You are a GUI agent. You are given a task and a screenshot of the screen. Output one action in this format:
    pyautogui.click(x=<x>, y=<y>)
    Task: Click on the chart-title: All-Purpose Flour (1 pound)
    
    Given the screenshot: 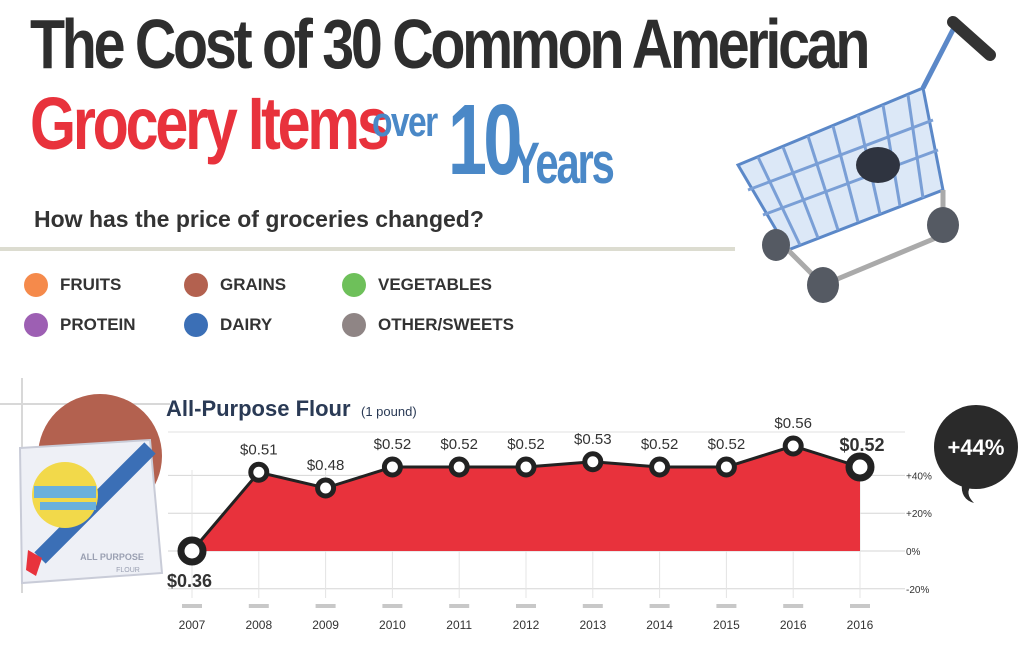 What is the action you would take?
    pyautogui.click(x=291, y=409)
    